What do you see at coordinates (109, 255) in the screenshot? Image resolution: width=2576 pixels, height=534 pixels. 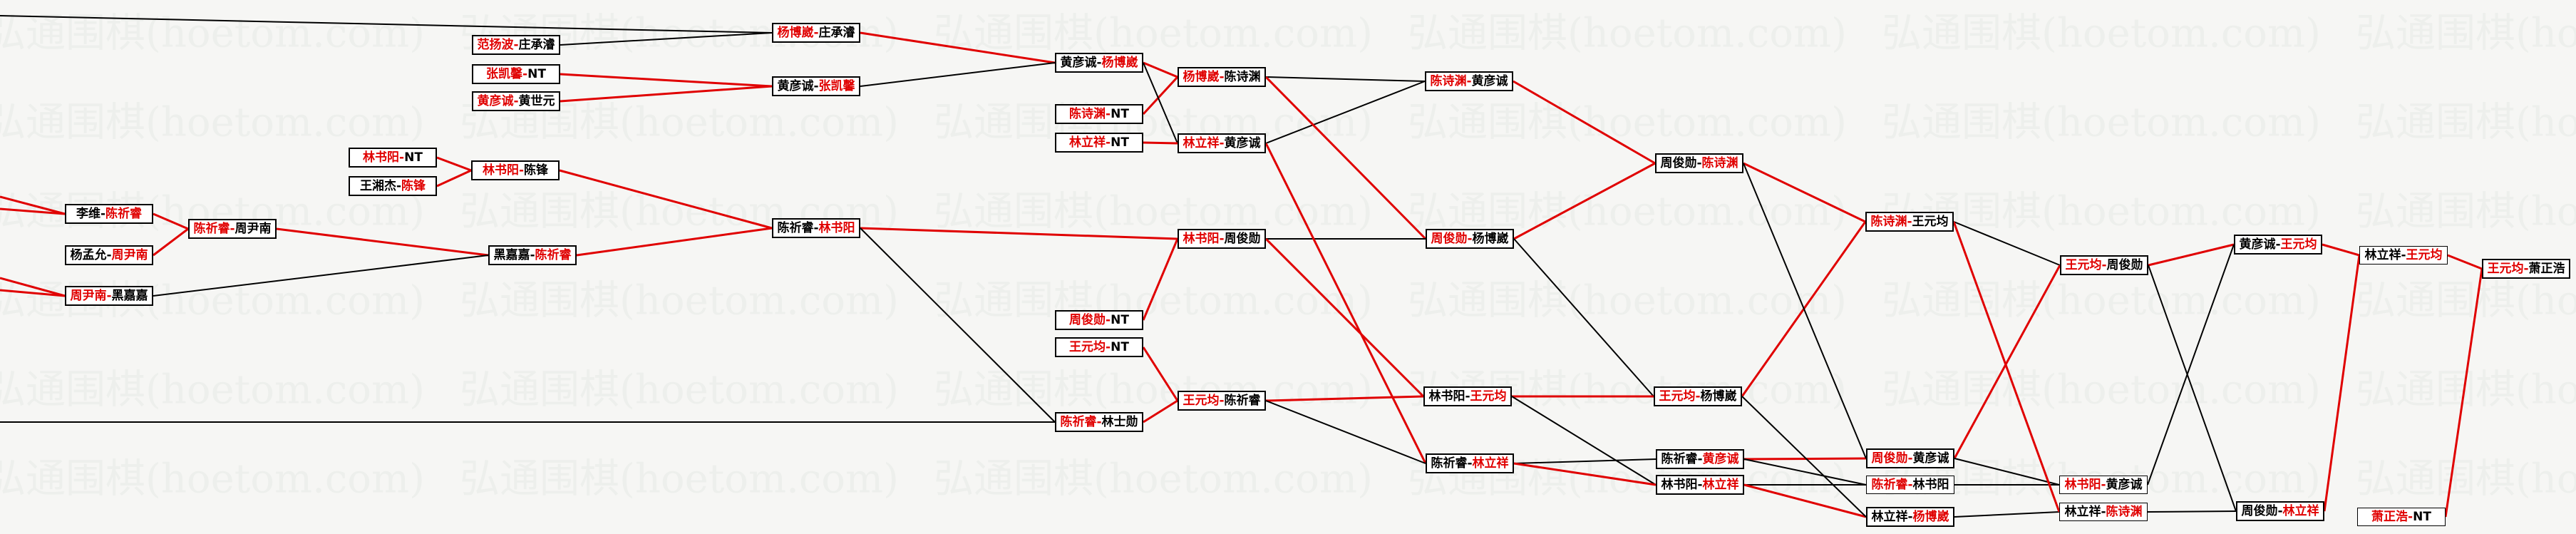 I see `match-box-杨孟允-周尹南: 杨孟允 - 周尹南` at bounding box center [109, 255].